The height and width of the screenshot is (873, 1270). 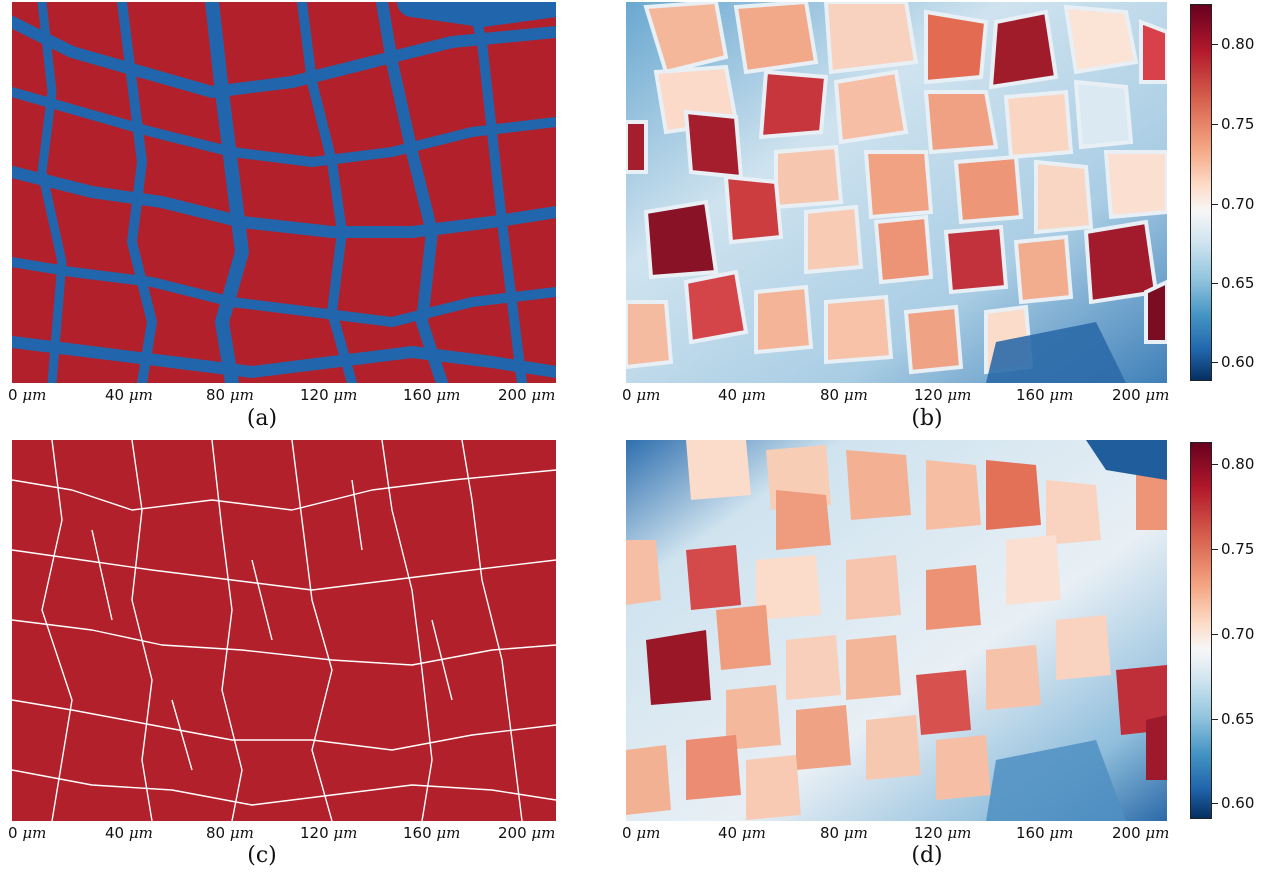 What do you see at coordinates (432, 395) in the screenshot?
I see `panel-a-xtick-4: 160 μm` at bounding box center [432, 395].